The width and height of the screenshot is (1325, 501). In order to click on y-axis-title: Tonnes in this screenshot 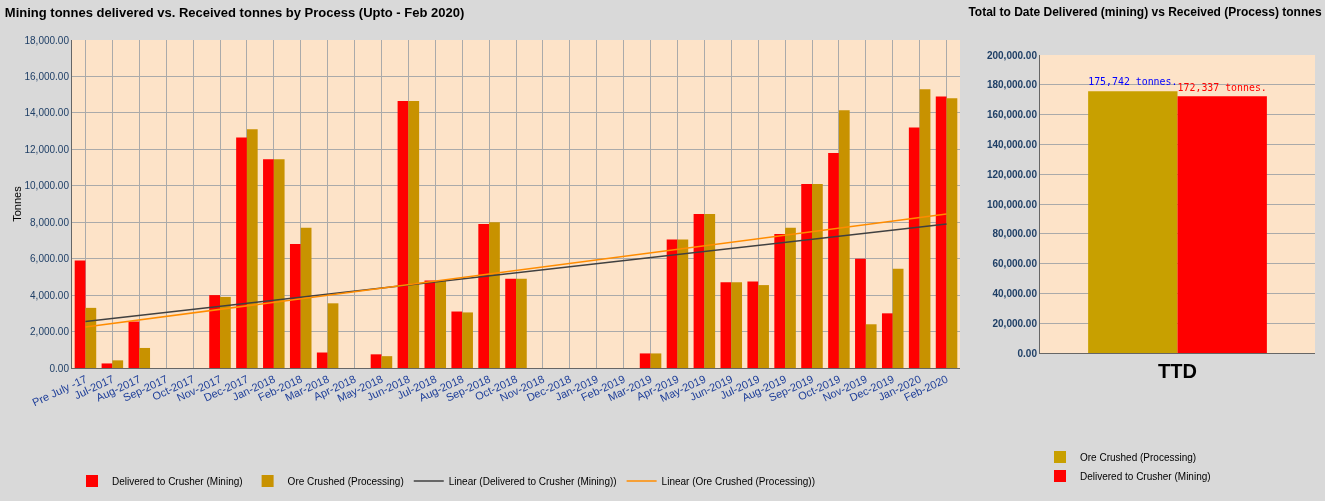, I will do `click(17, 203)`.